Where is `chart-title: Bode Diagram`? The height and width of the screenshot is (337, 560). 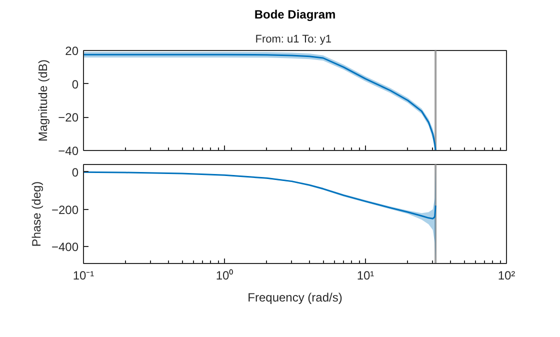
chart-title: Bode Diagram is located at coordinates (295, 15).